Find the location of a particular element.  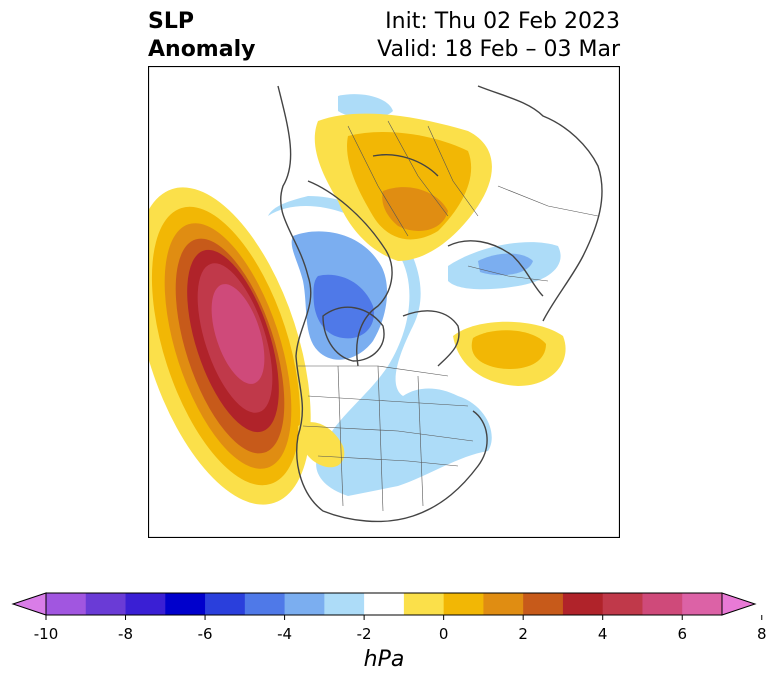

colorbar-swatches is located at coordinates (384, 604).